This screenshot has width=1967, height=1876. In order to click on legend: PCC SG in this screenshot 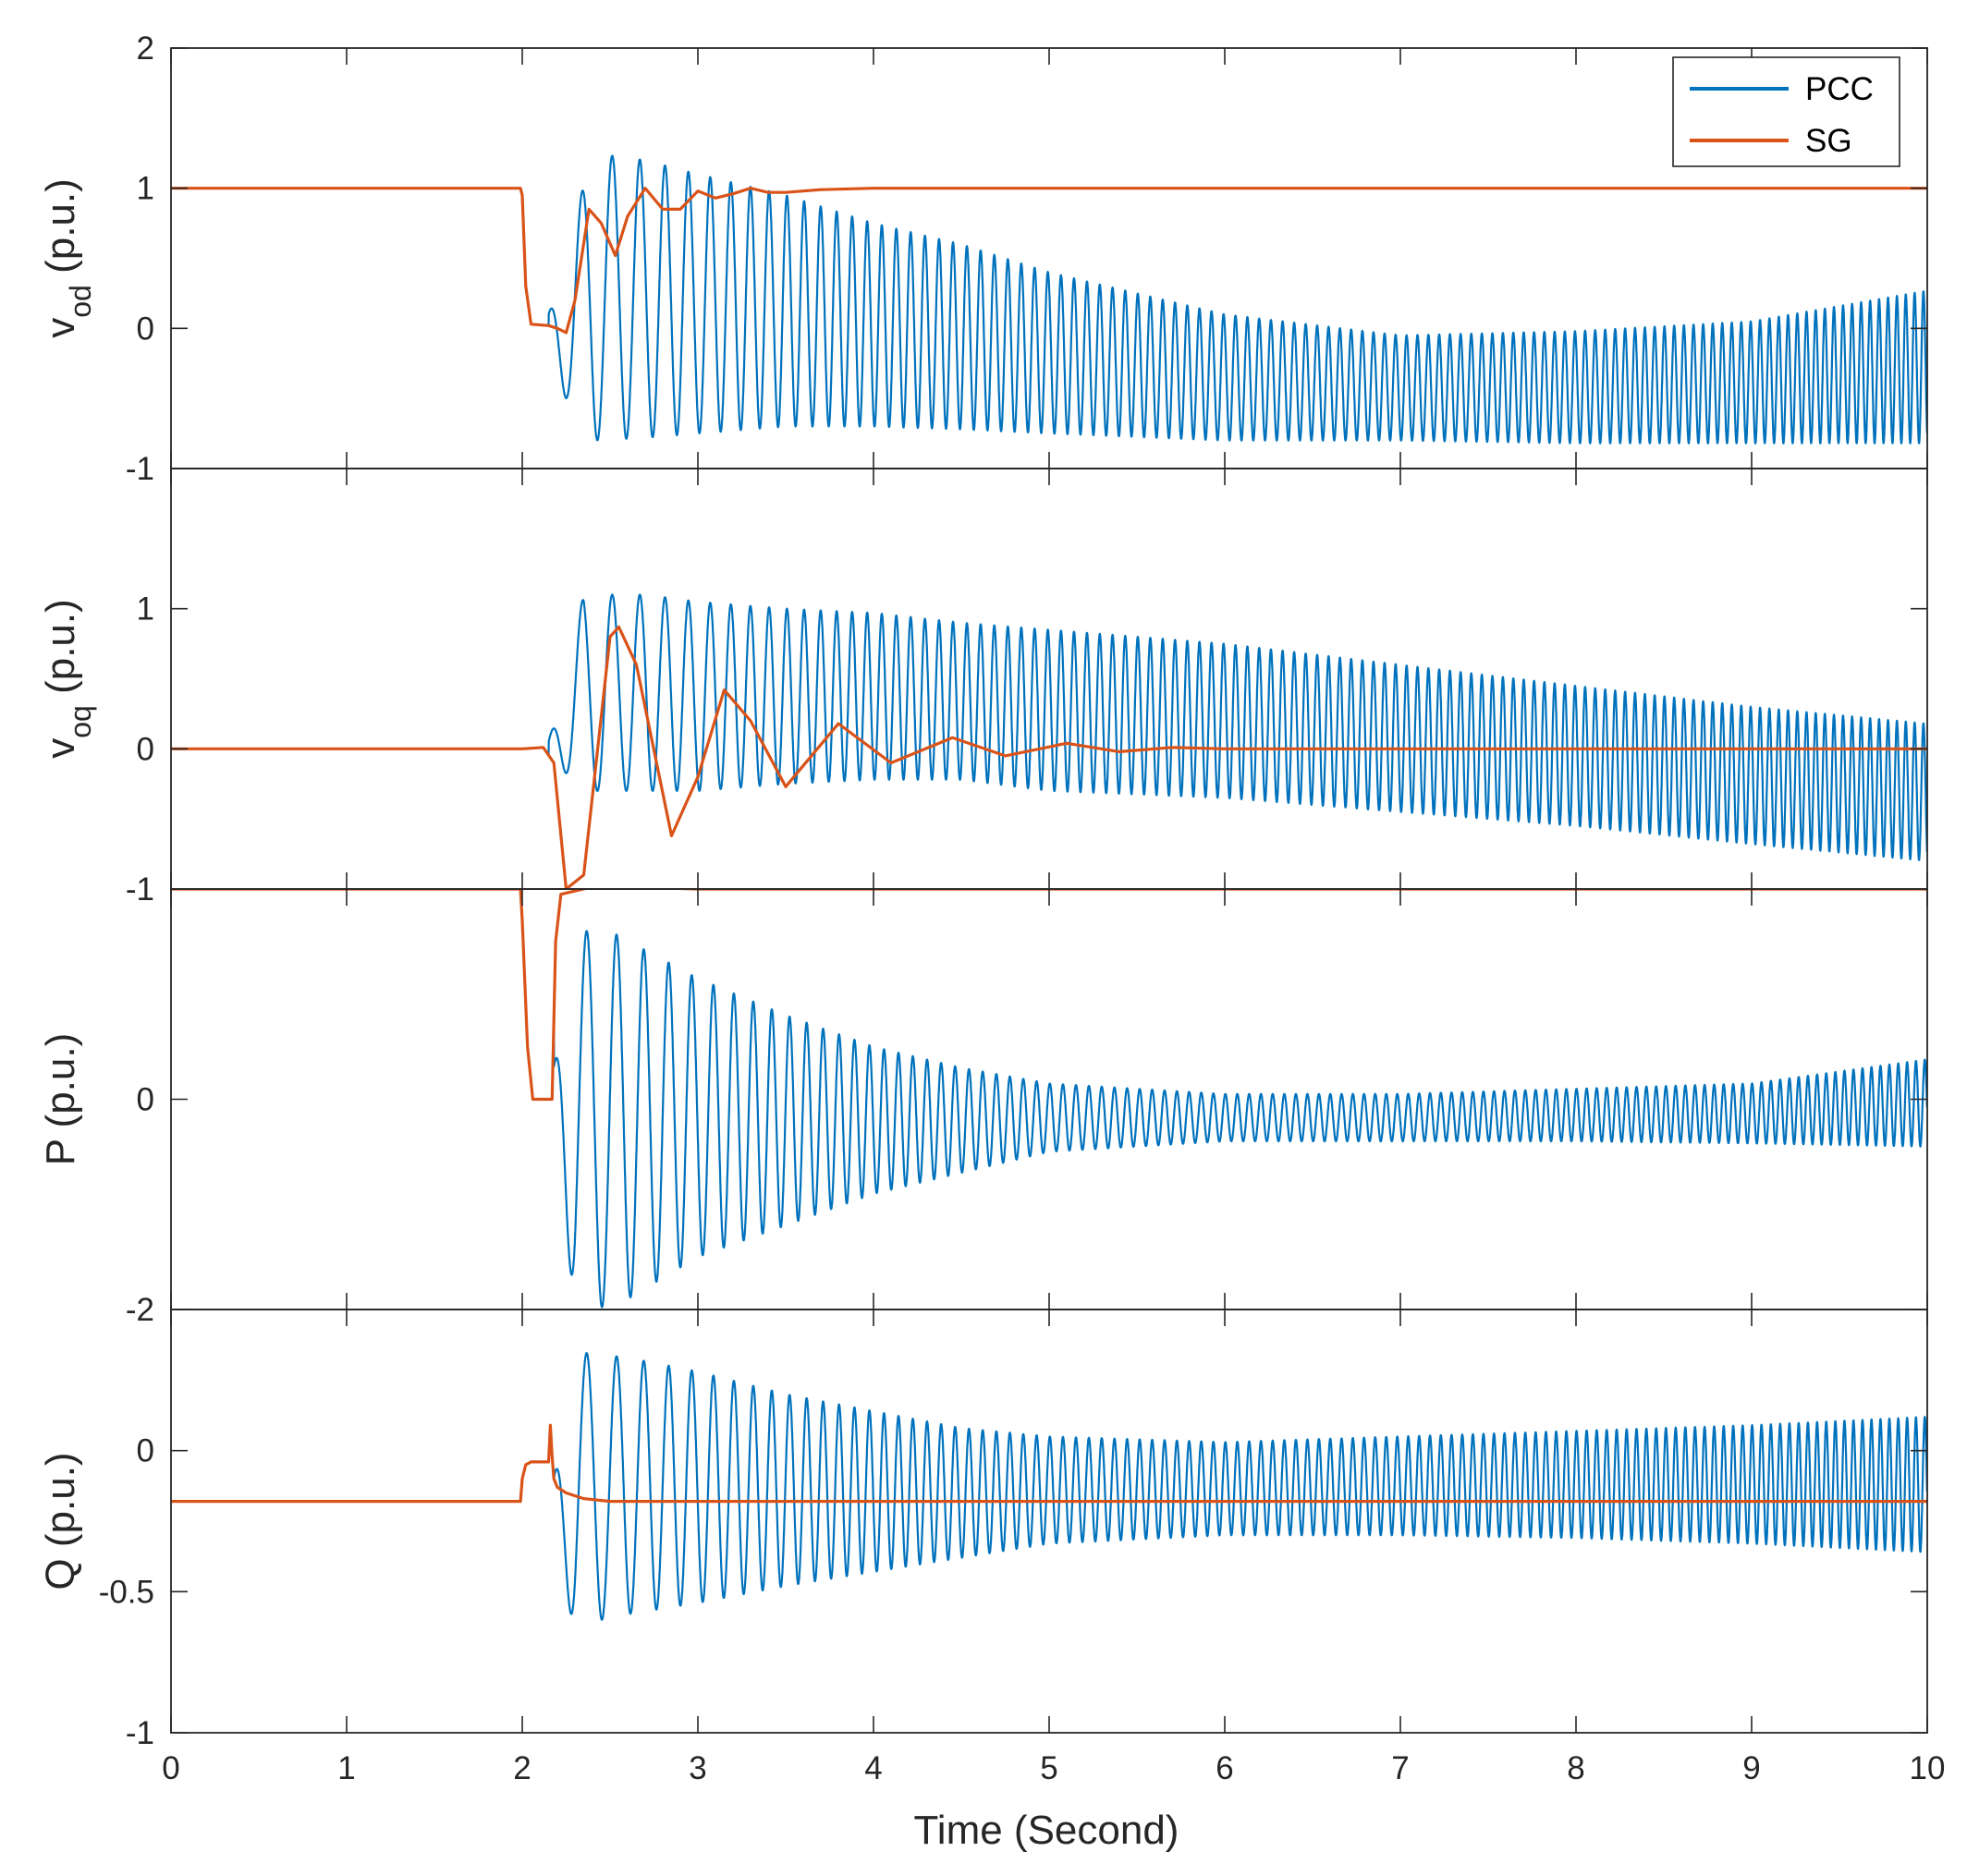, I will do `click(1786, 111)`.